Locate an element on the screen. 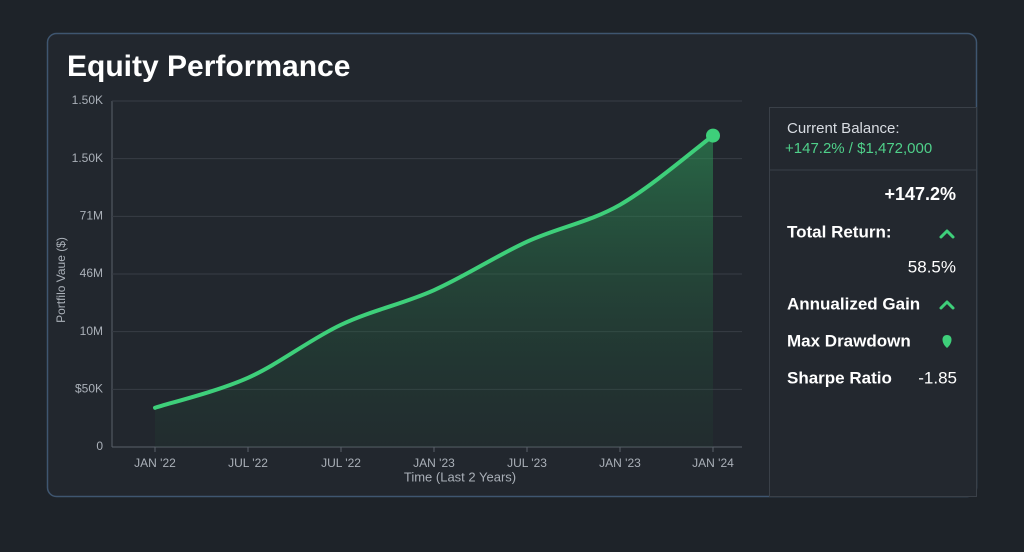  sharpe-label: Sharpe Ratio is located at coordinates (839, 377).